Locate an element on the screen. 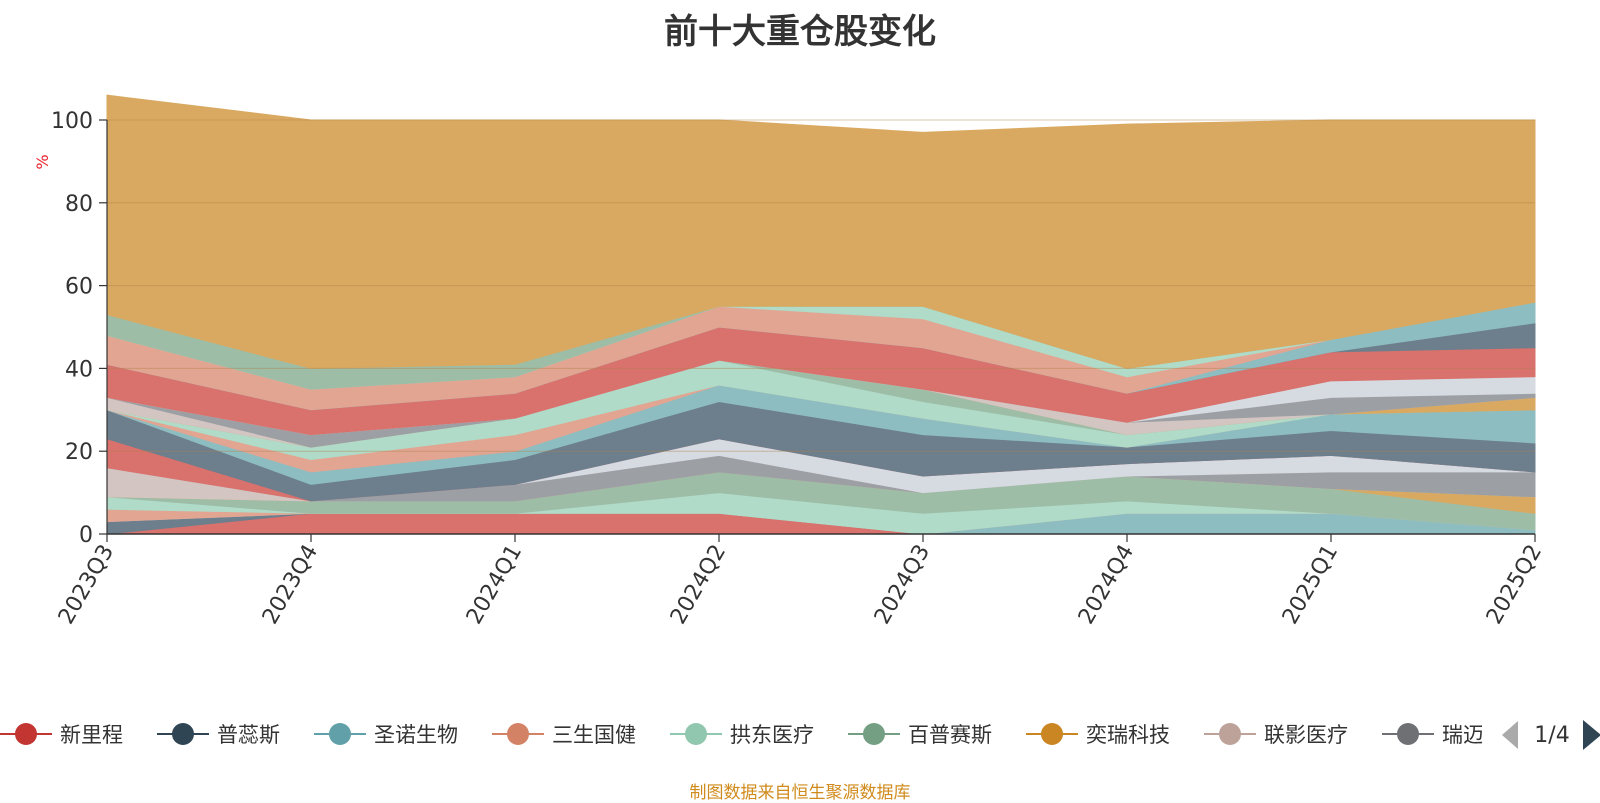 The image size is (1600, 803). legend-item: 瑞迈特 is located at coordinates (1443, 735).